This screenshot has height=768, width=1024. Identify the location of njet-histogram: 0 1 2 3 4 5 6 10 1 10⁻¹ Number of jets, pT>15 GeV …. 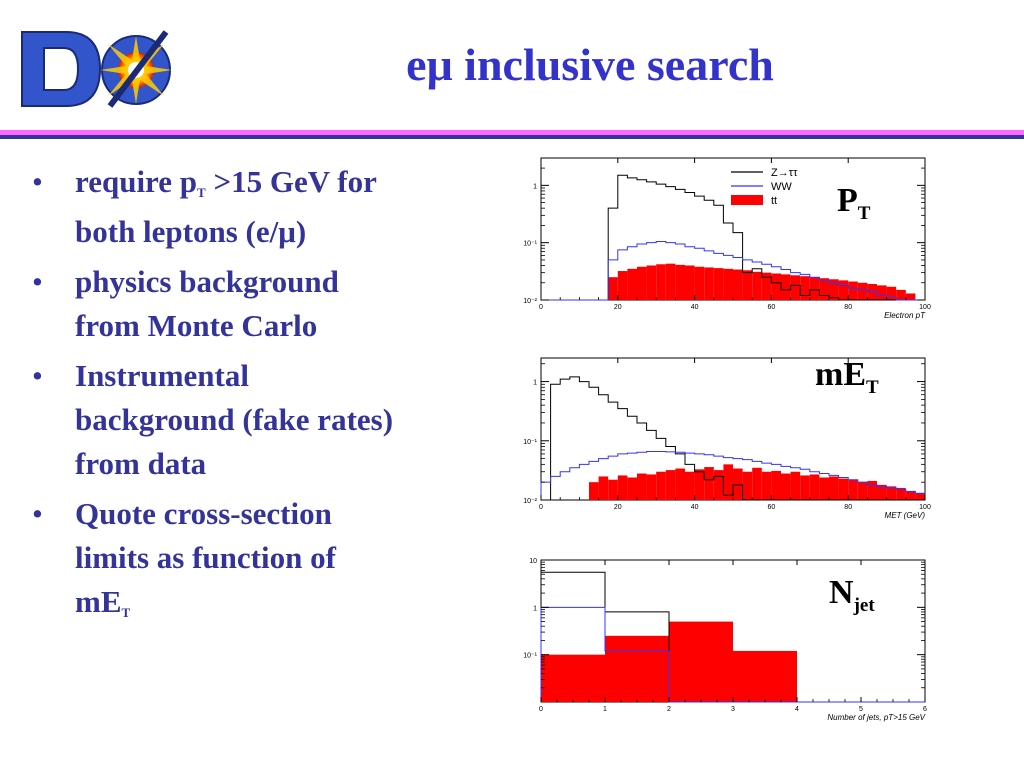
(725, 638).